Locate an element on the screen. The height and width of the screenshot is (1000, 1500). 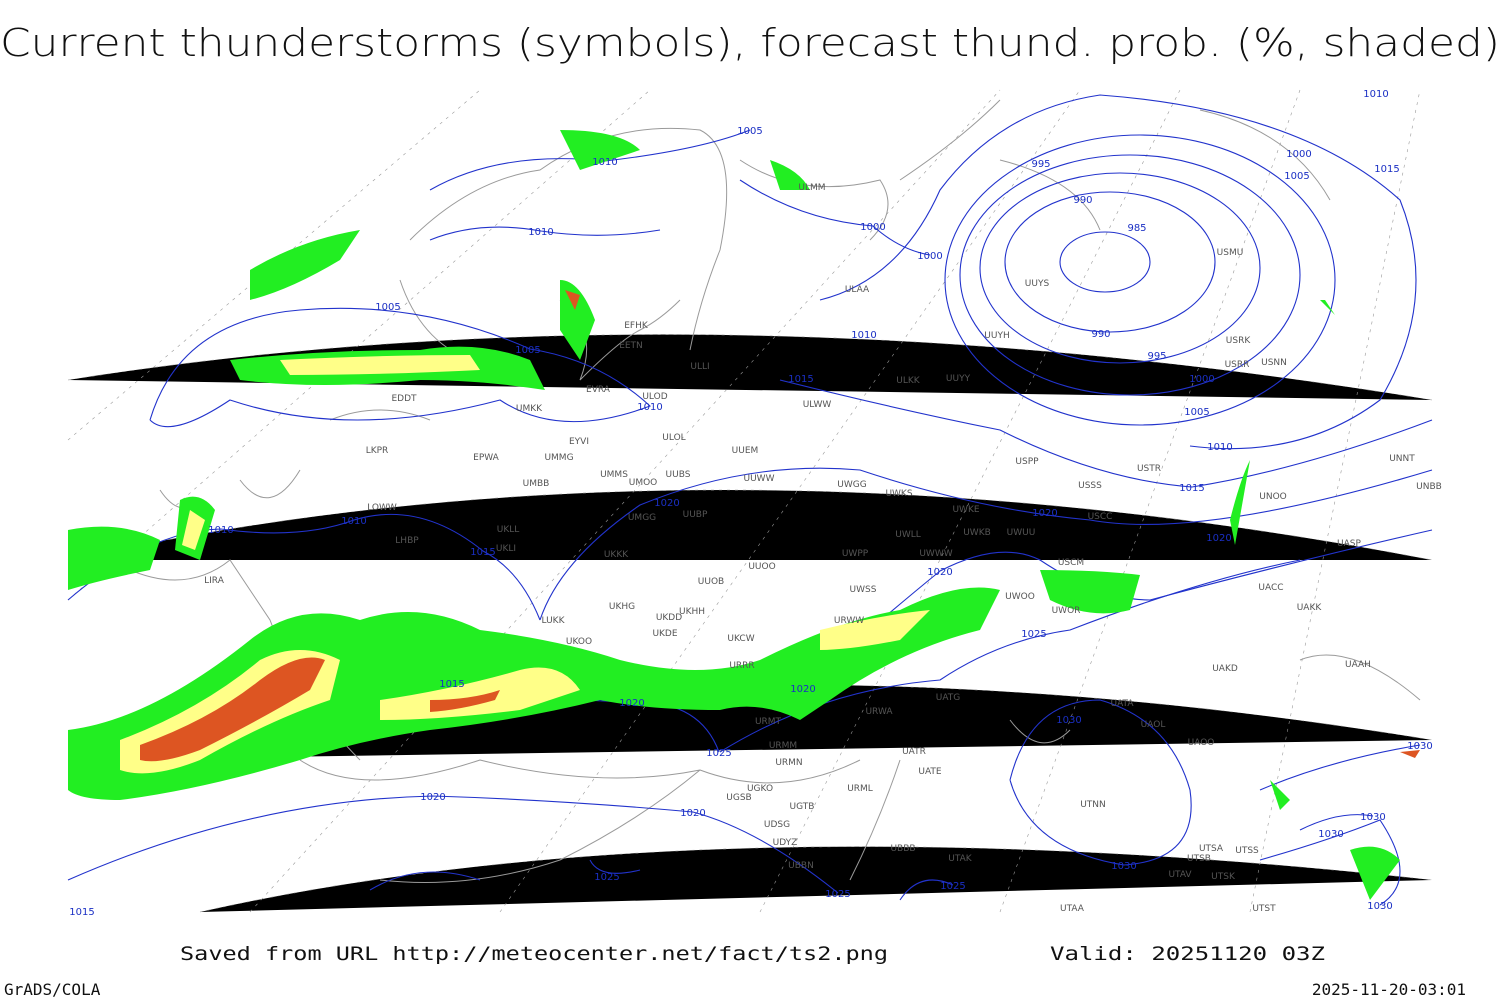
station-label: ULLI is located at coordinates (699, 367).